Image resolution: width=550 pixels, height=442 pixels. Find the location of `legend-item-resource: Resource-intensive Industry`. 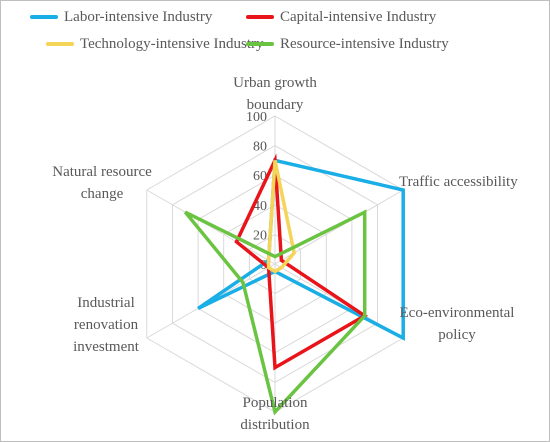

legend-item-resource: Resource-intensive Industry is located at coordinates (347, 44).